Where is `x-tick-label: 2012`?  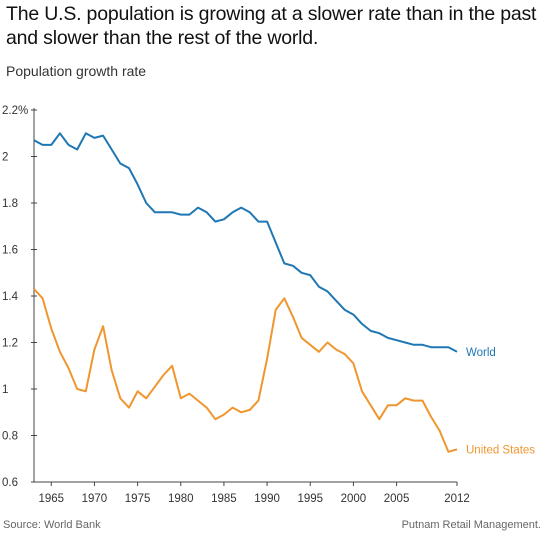 x-tick-label: 2012 is located at coordinates (457, 499).